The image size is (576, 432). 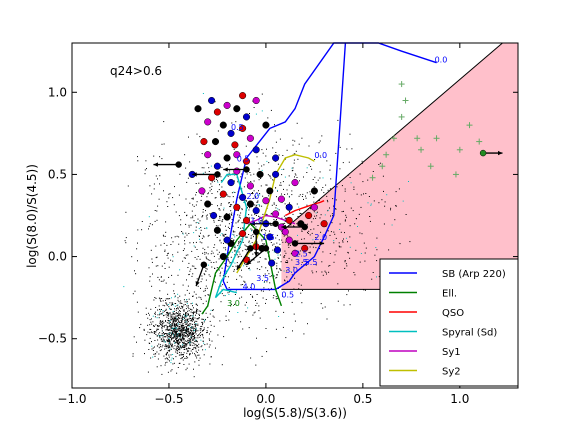 What do you see at coordinates (246, 169) in the screenshot?
I see `limit-source-point` at bounding box center [246, 169].